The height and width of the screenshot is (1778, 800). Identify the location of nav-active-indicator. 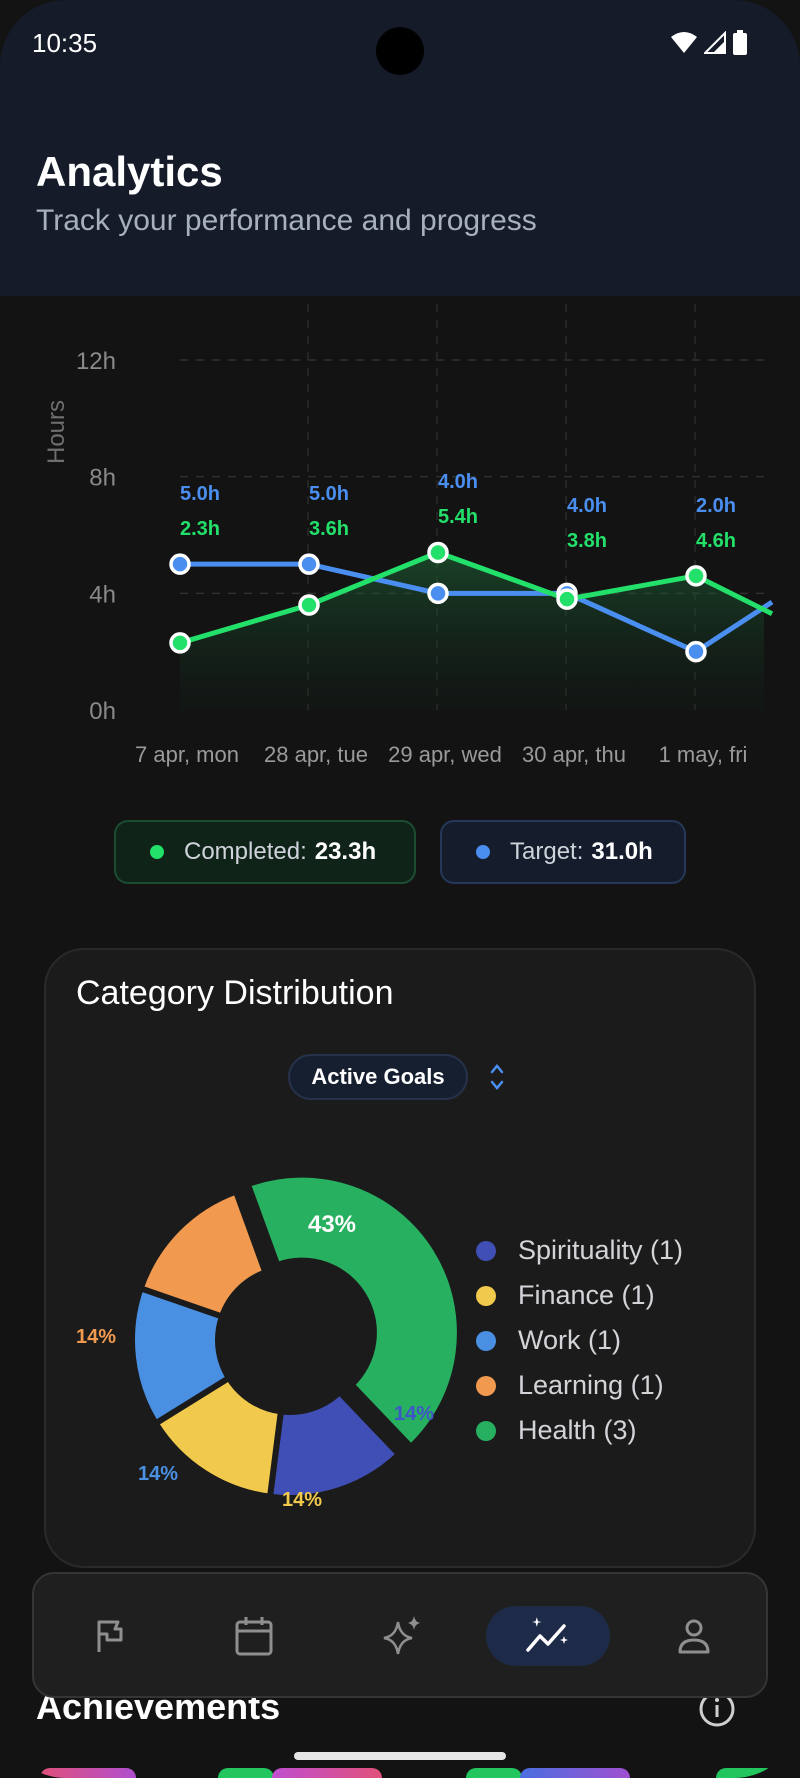
(548, 1636).